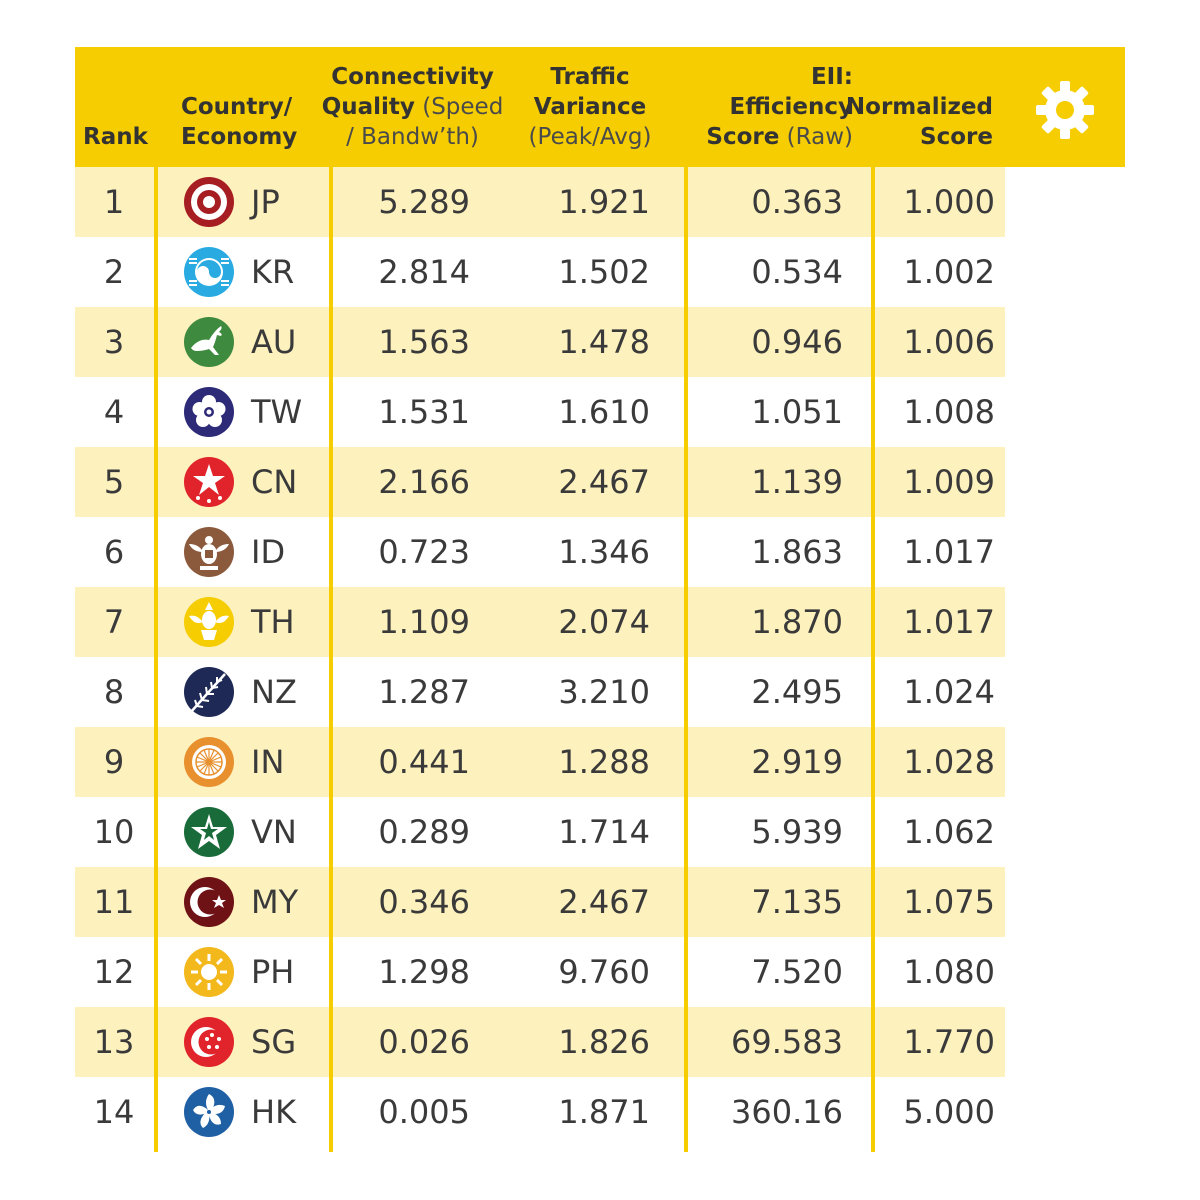  I want to click on normalized-score-cell: 1.024, so click(949, 692).